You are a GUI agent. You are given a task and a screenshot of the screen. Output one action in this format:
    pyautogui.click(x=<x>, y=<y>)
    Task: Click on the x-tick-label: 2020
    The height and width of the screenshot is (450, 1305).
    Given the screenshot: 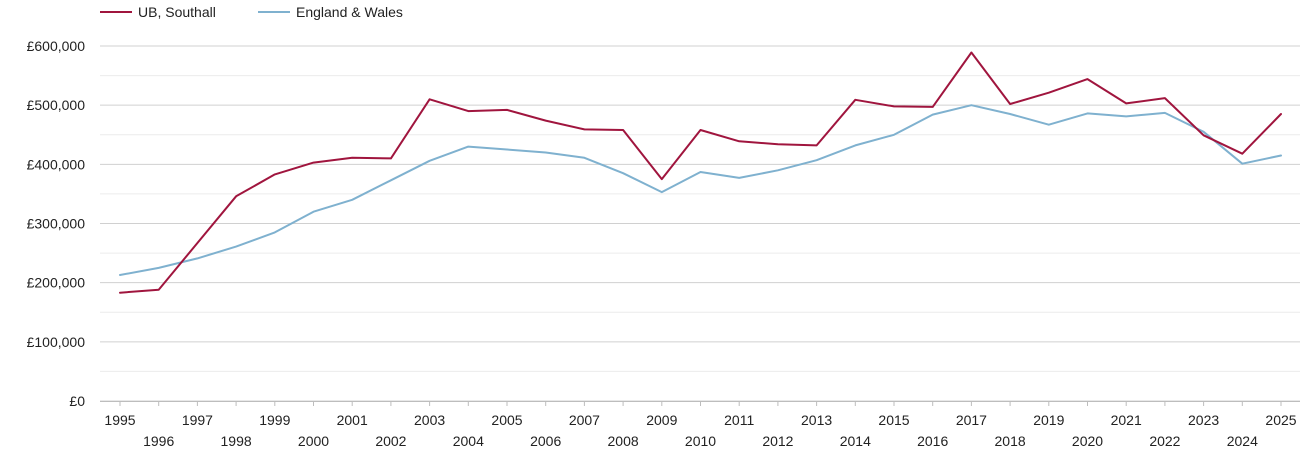 What is the action you would take?
    pyautogui.click(x=1087, y=441)
    